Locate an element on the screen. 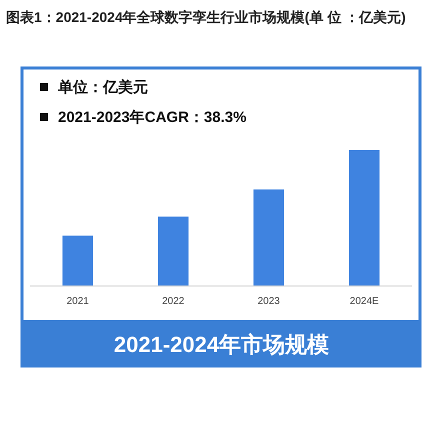 Image resolution: width=443 pixels, height=427 pixels. x-tick-label: 2021 is located at coordinates (78, 301).